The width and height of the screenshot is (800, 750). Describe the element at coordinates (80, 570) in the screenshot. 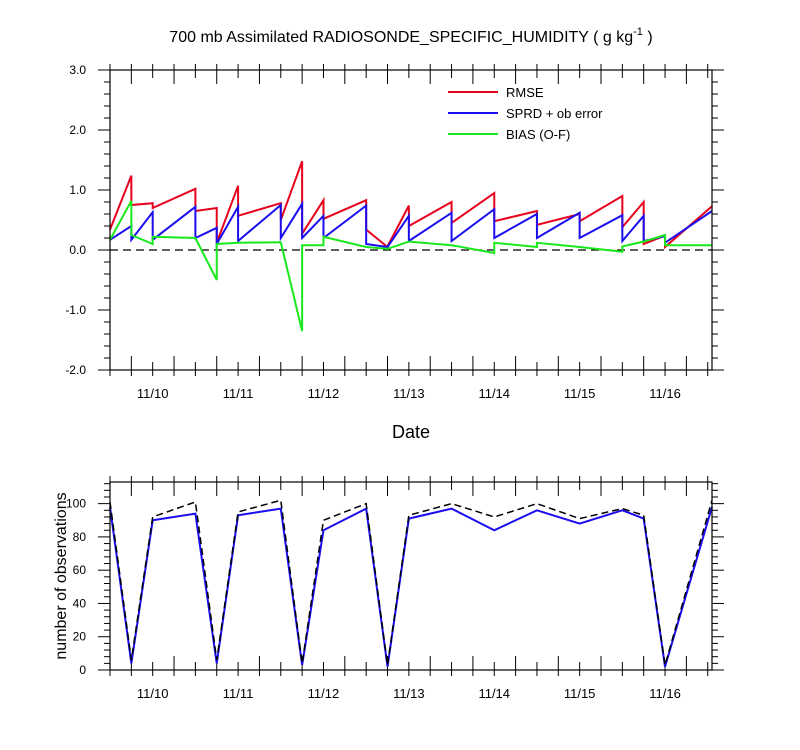

I see `bottom-y-tick-label: 60` at that location.